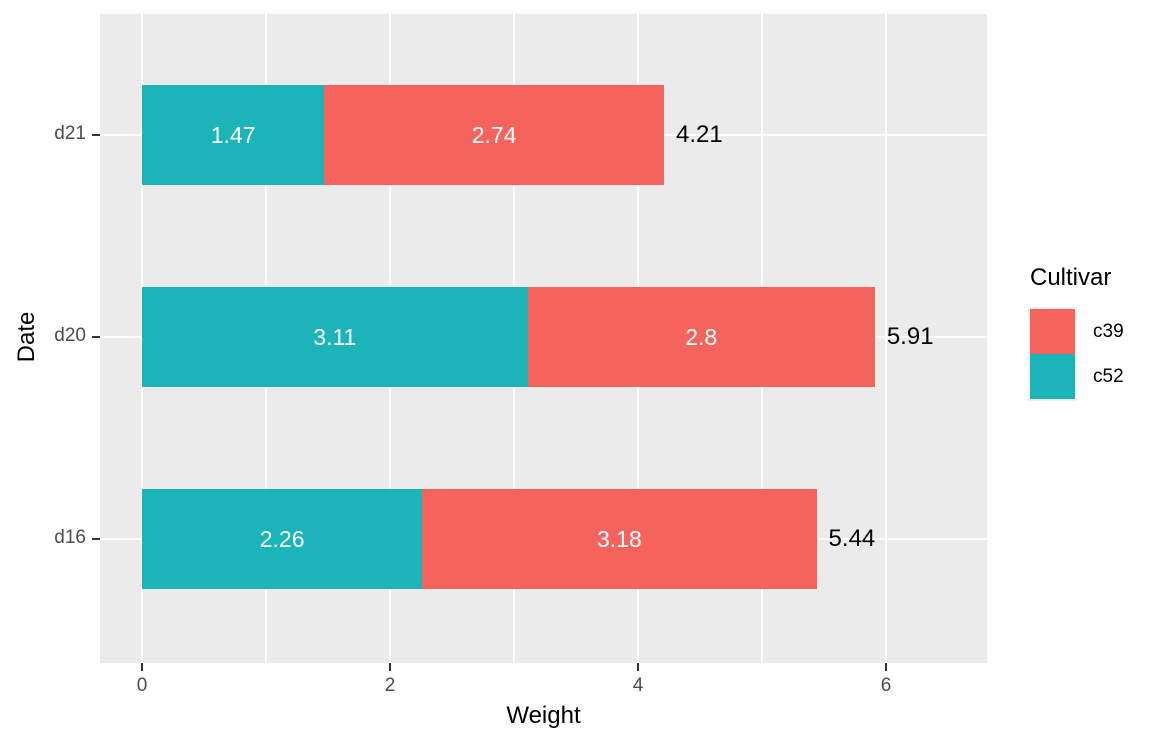 The height and width of the screenshot is (746, 1160). Describe the element at coordinates (638, 685) in the screenshot. I see `x-tick-label: 4` at that location.